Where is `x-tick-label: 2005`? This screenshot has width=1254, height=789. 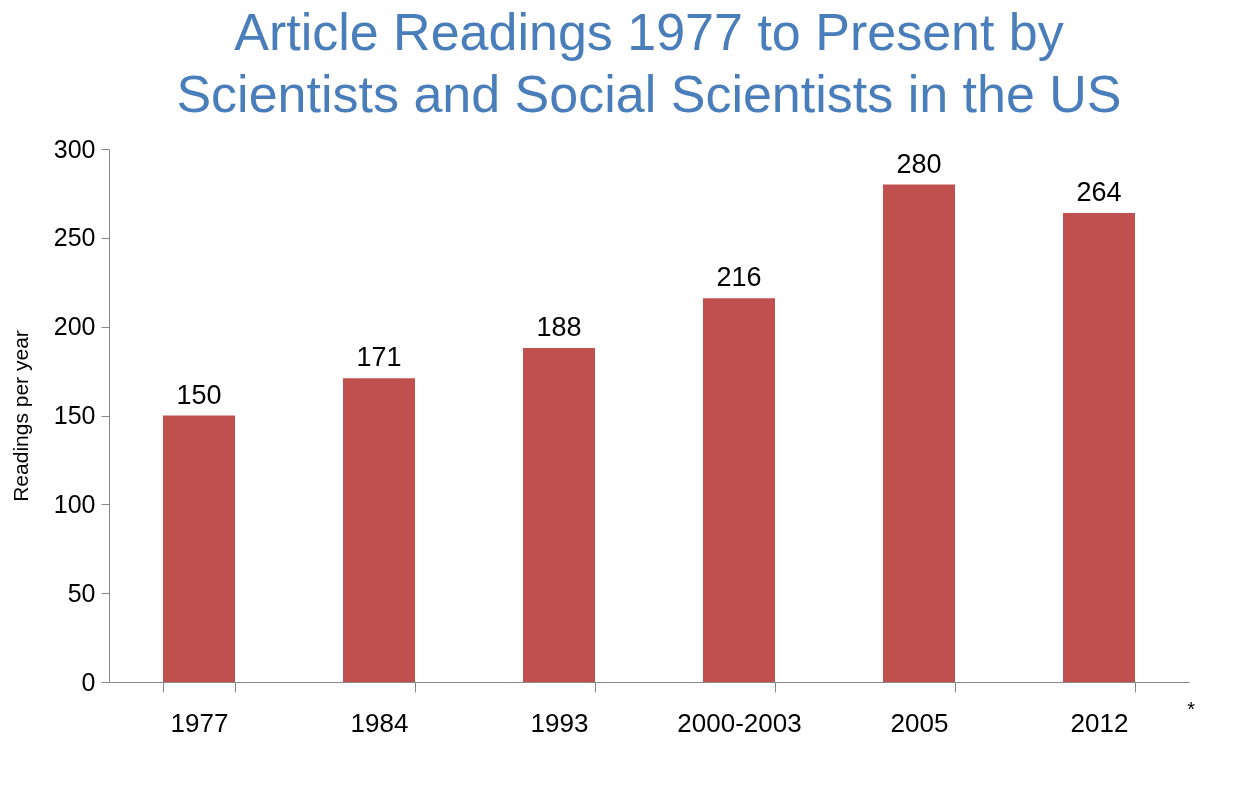
x-tick-label: 2005 is located at coordinates (919, 722).